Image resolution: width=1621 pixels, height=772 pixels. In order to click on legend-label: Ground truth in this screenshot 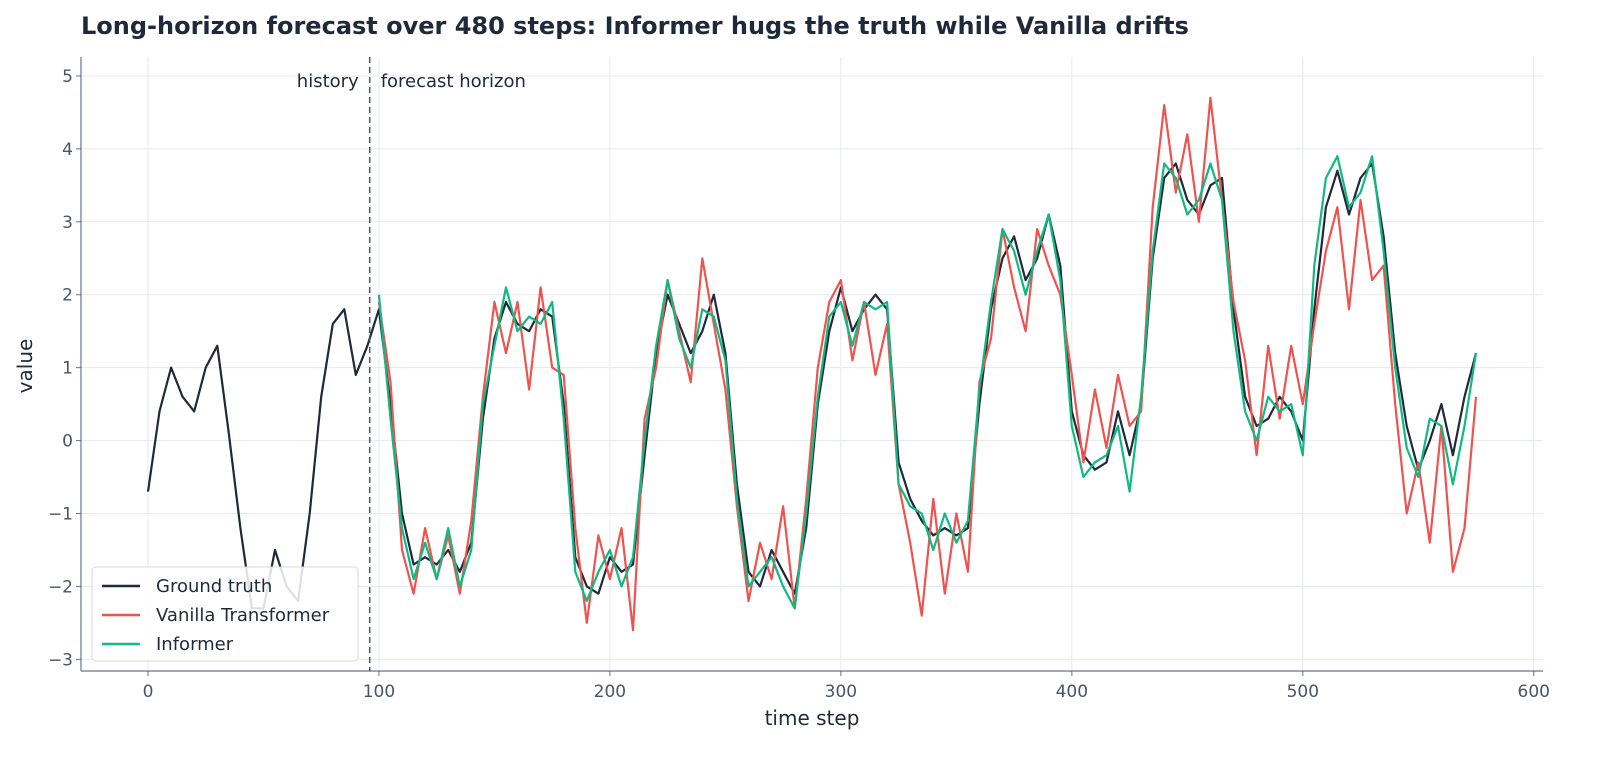, I will do `click(214, 586)`.